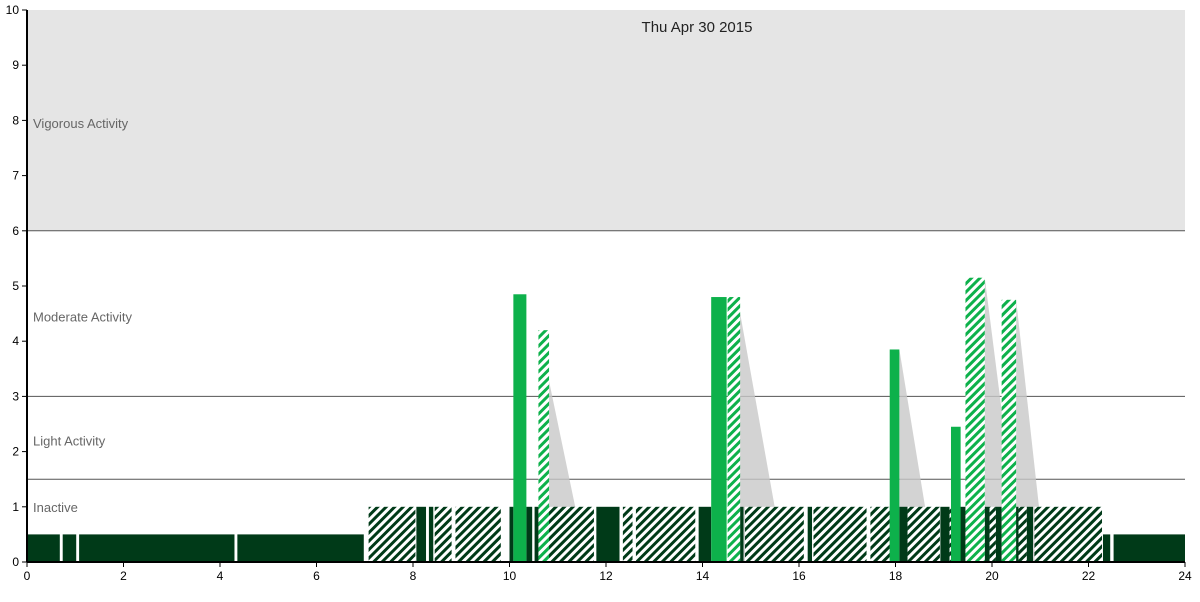 This screenshot has height=602, width=1200. I want to click on x-tick-label: 16, so click(799, 576).